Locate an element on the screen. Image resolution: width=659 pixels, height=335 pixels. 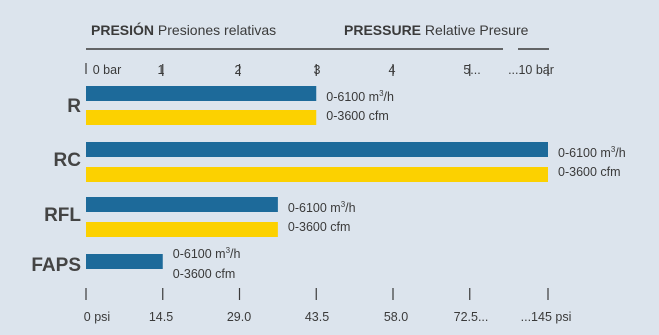
bottom-tick-label: 29.0 is located at coordinates (239, 317).